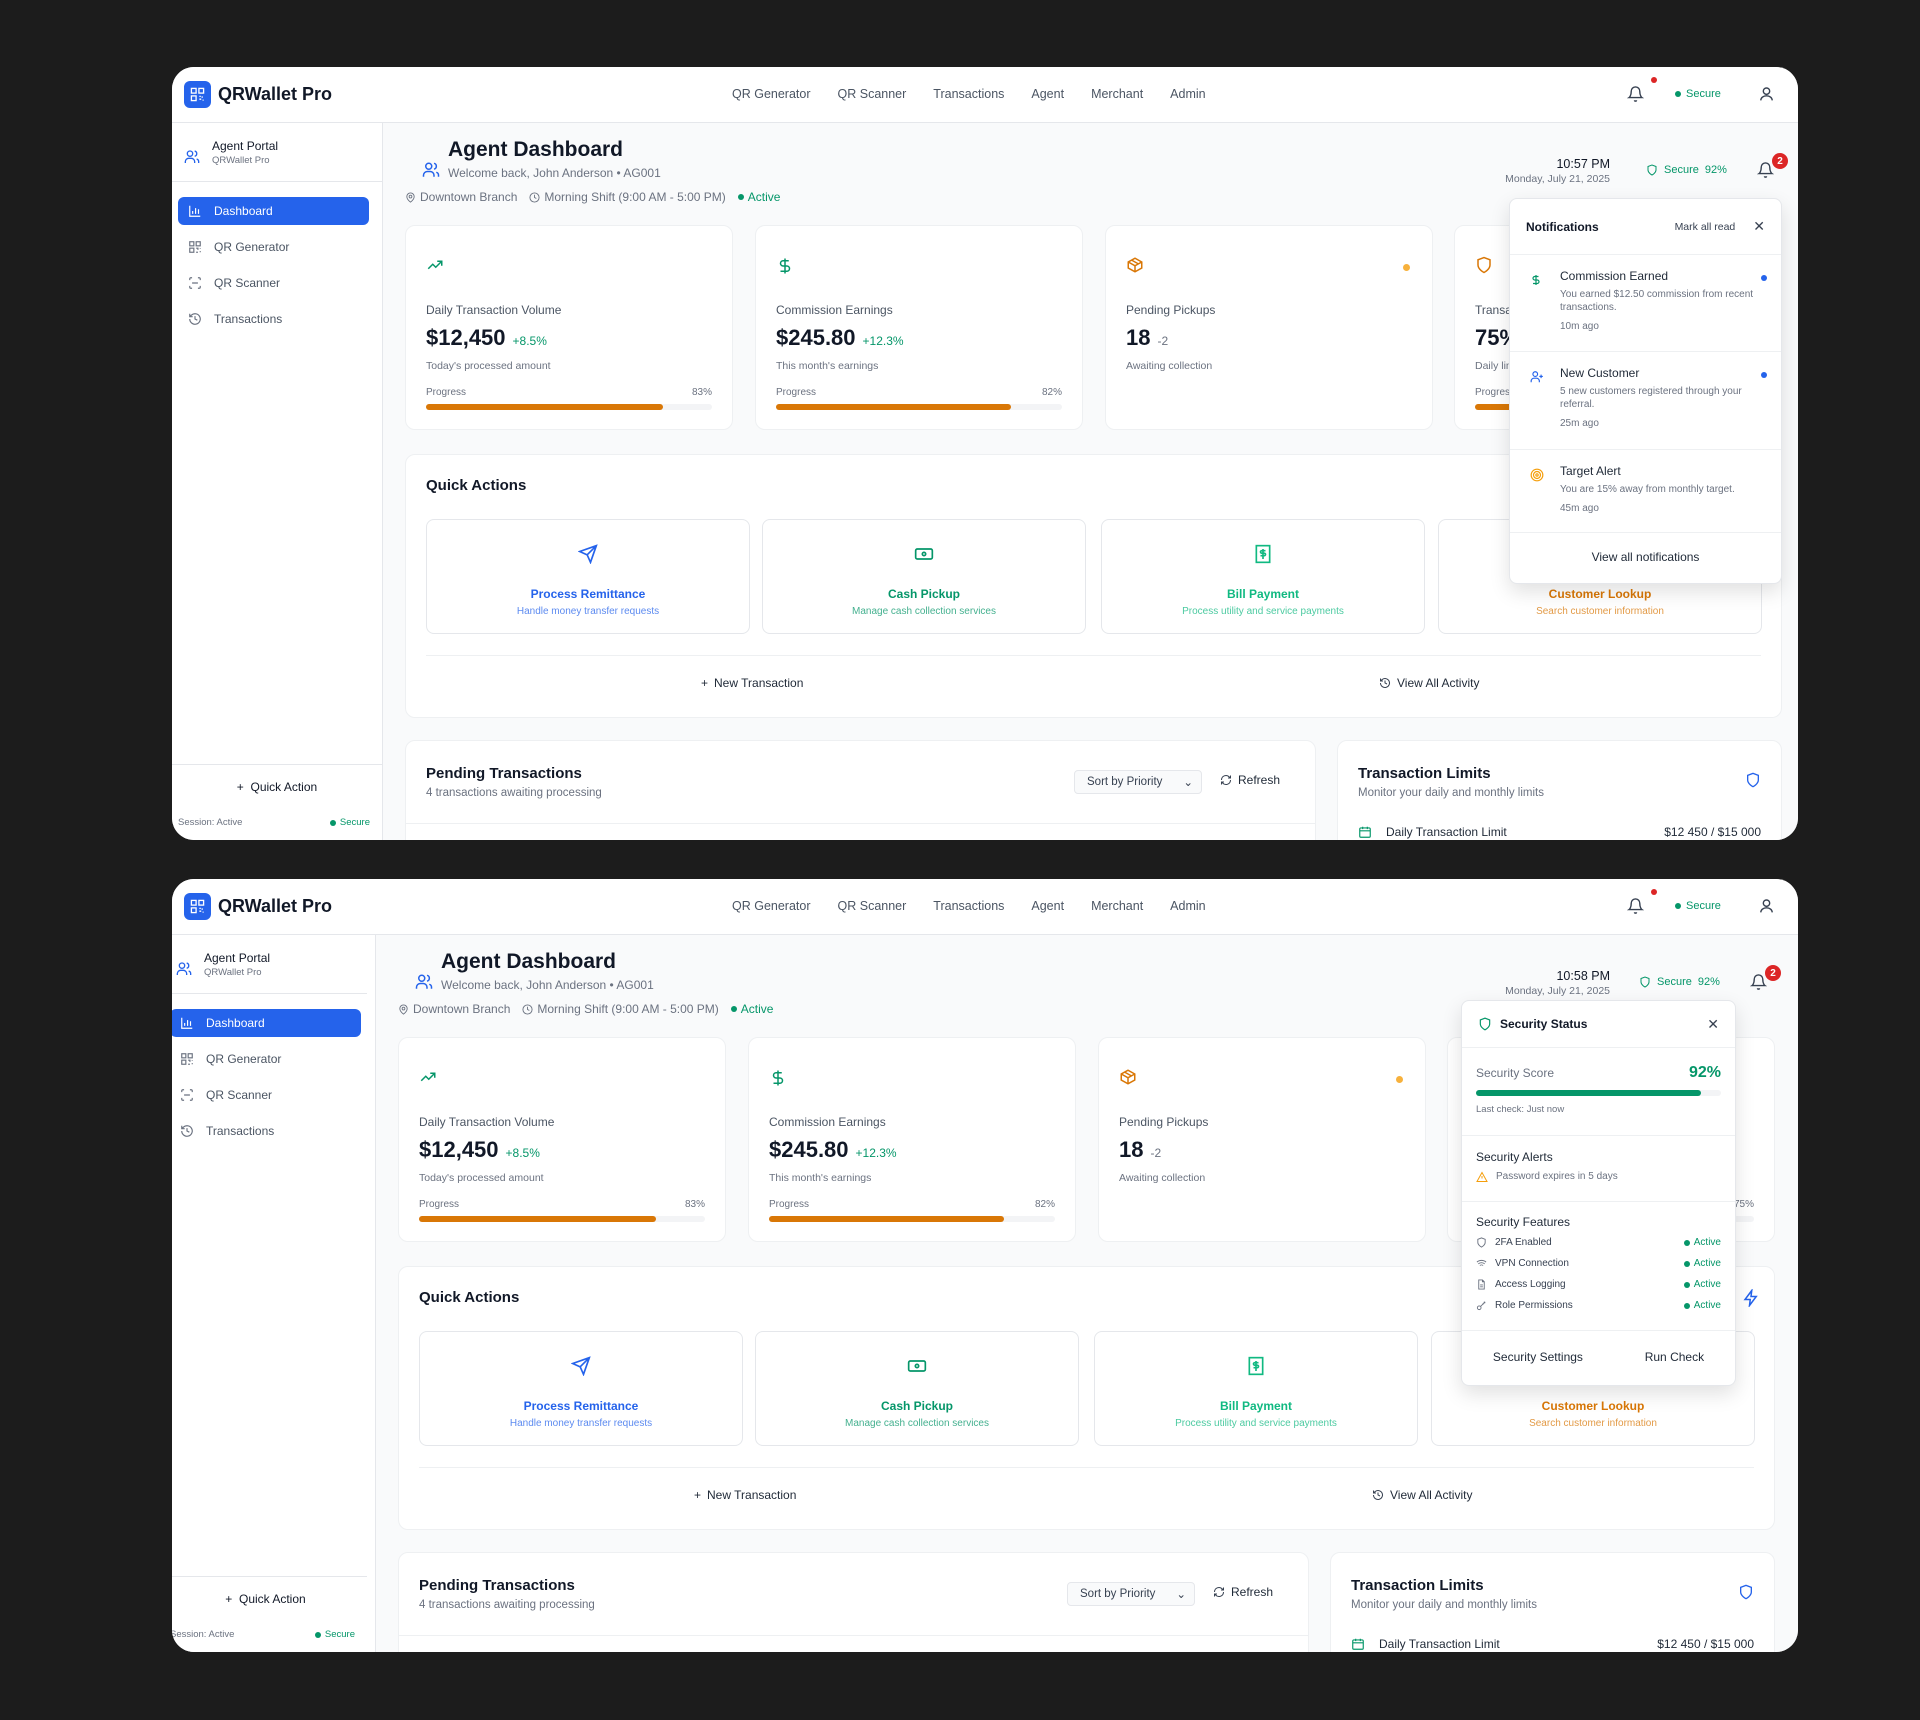 This screenshot has height=1720, width=1920. I want to click on action-subtitle: Manage cash collection services, so click(924, 611).